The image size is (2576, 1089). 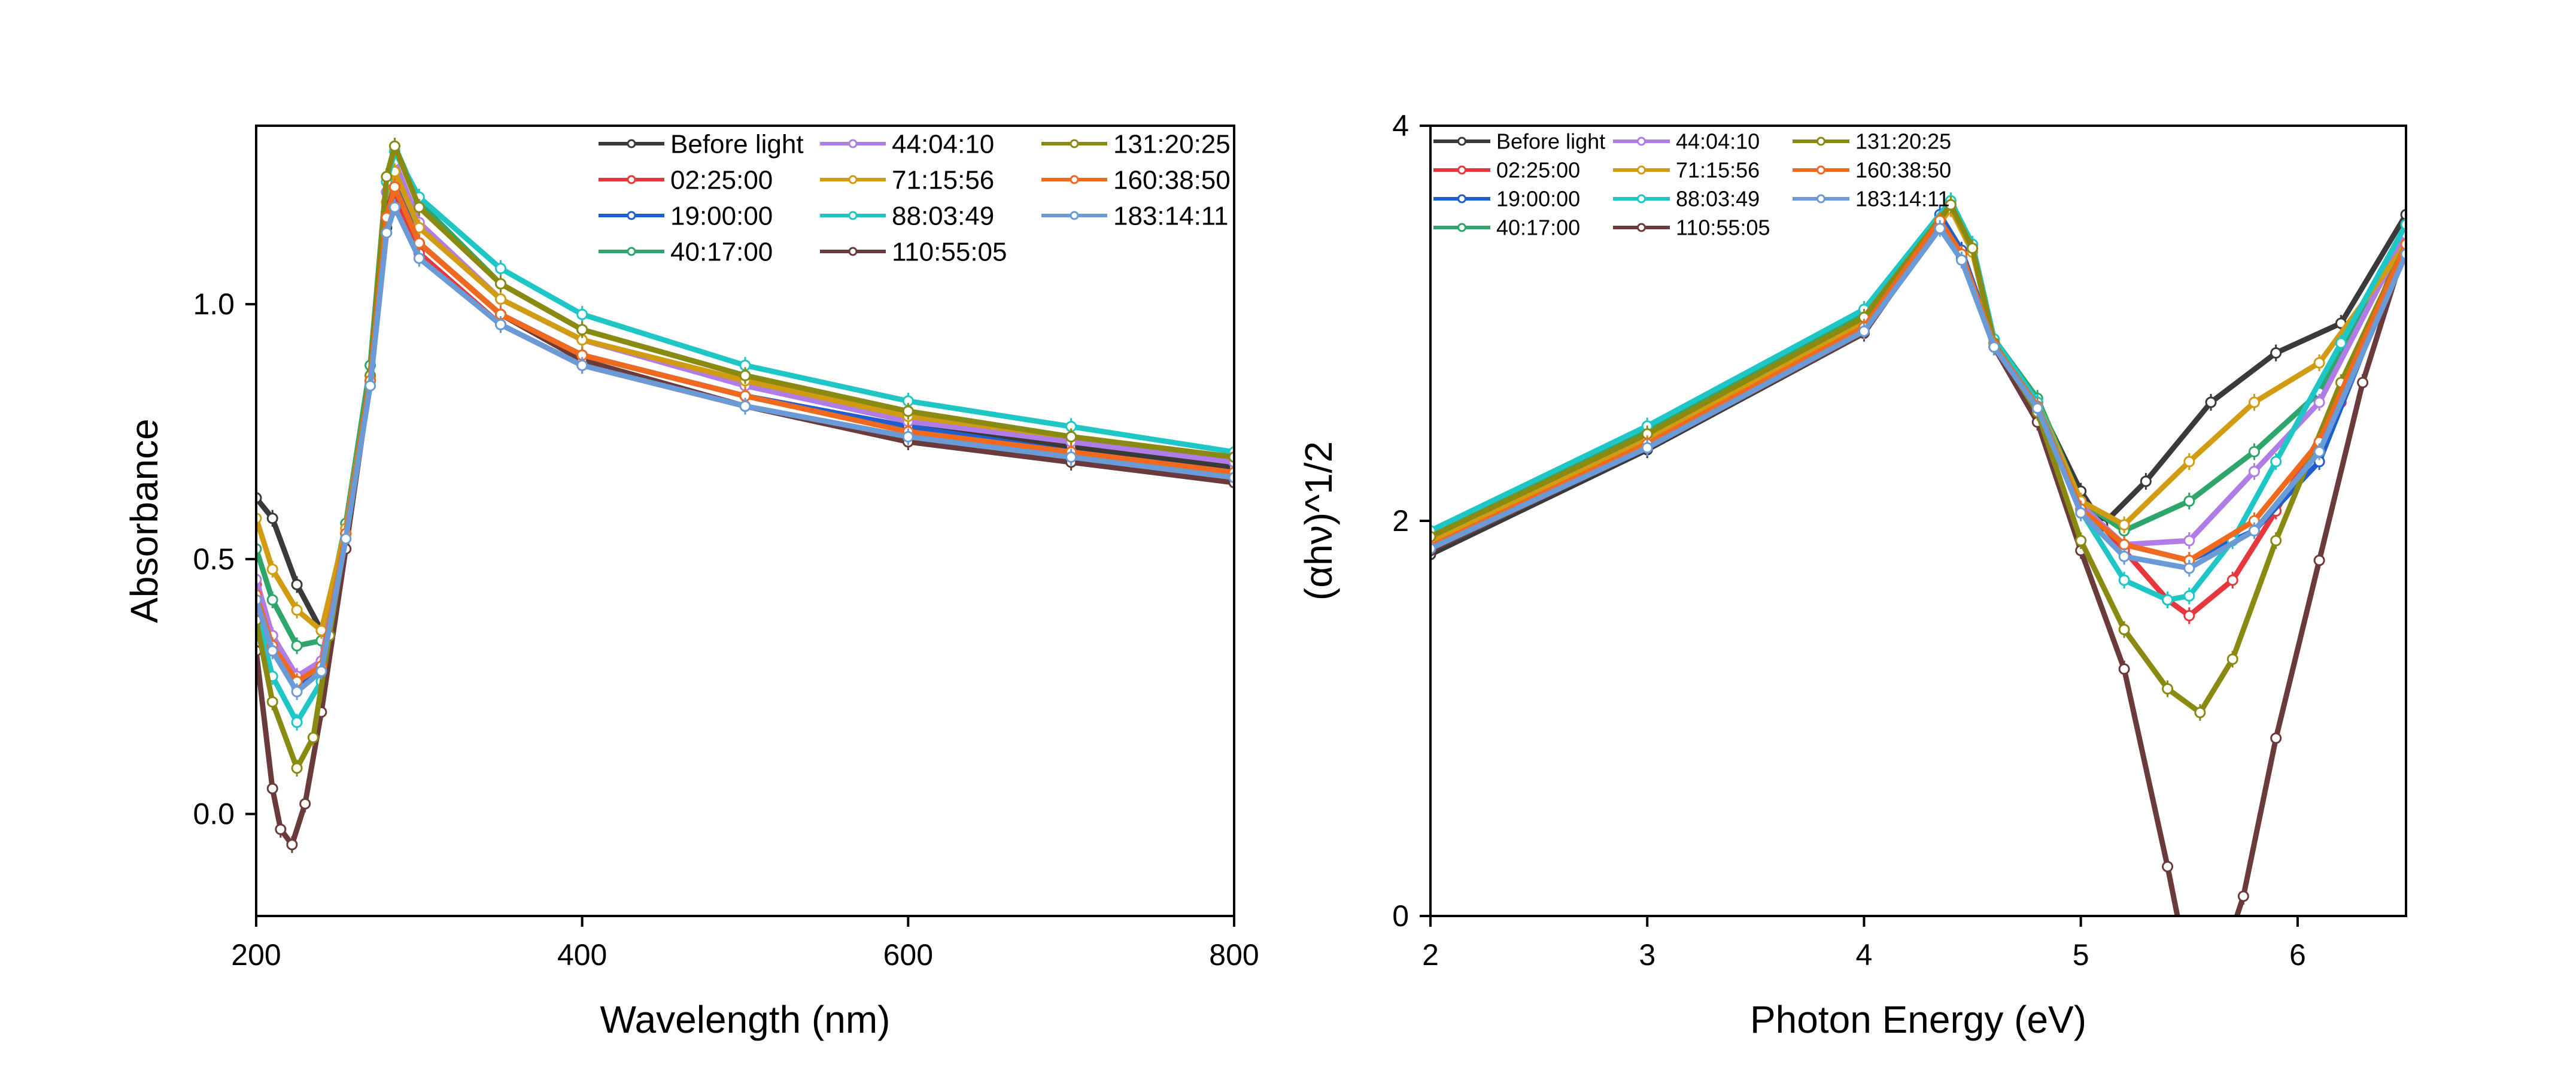 What do you see at coordinates (1647, 955) in the screenshot?
I see `x-tick-label: 3` at bounding box center [1647, 955].